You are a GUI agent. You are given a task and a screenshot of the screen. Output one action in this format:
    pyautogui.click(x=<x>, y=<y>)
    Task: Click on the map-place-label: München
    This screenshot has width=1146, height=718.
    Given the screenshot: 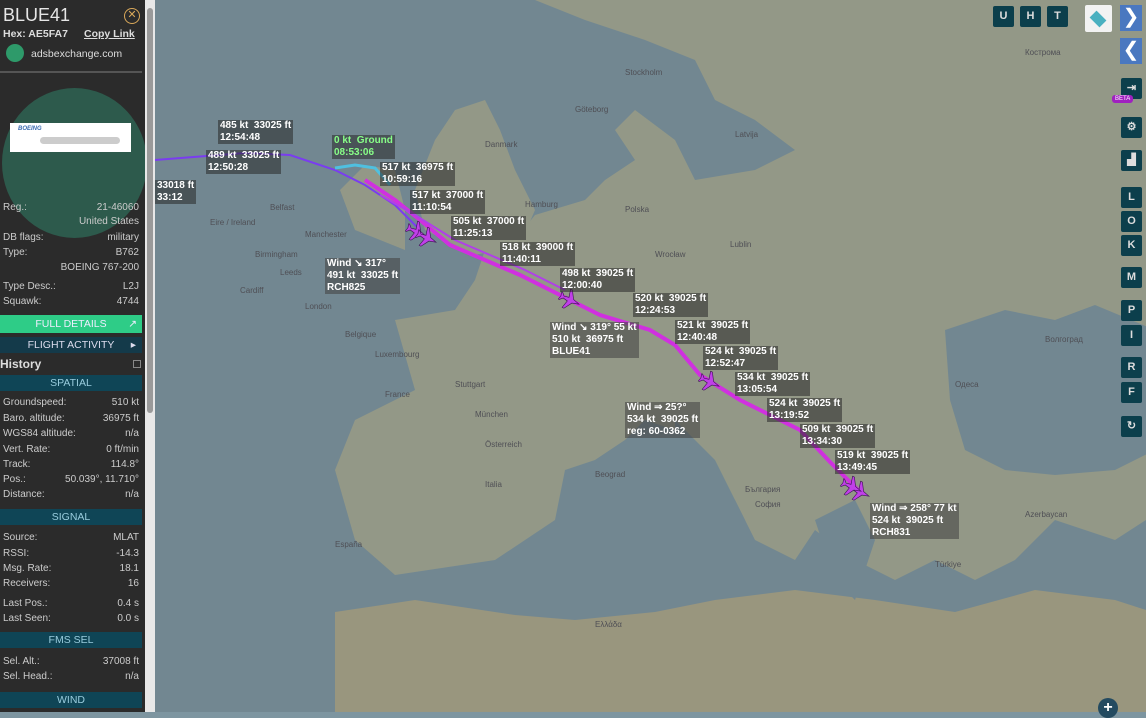 What is the action you would take?
    pyautogui.click(x=491, y=414)
    